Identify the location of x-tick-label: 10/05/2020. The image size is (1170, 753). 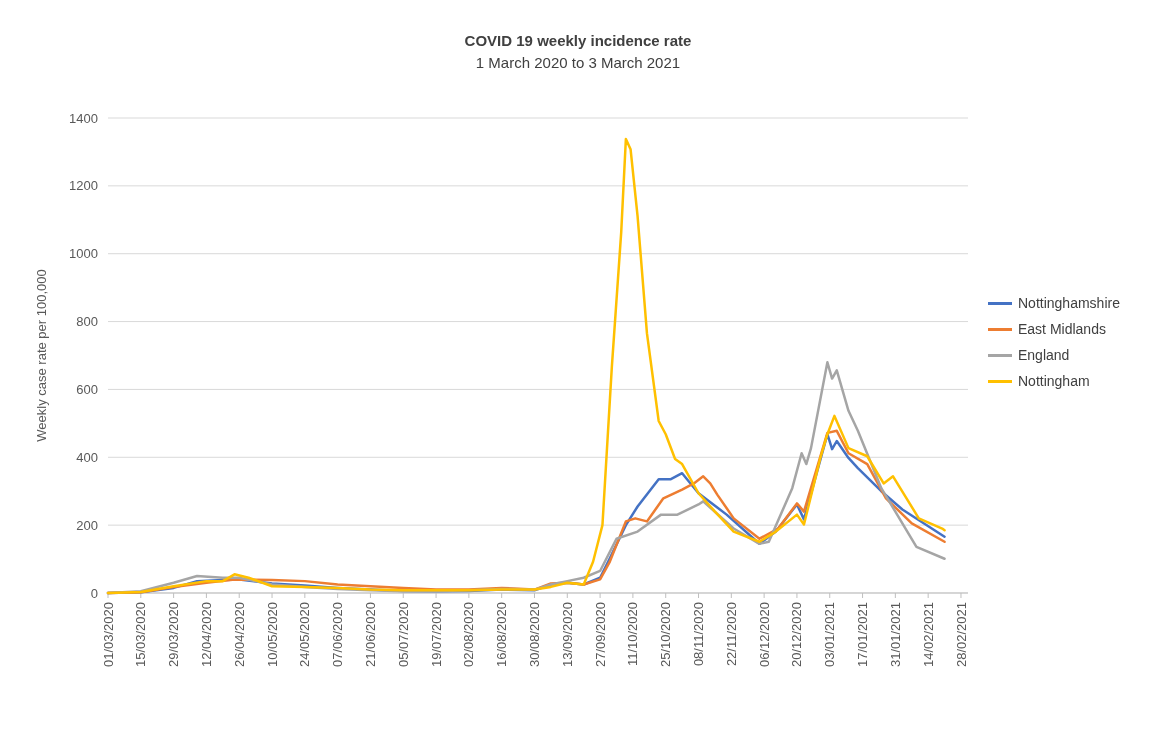
(272, 635).